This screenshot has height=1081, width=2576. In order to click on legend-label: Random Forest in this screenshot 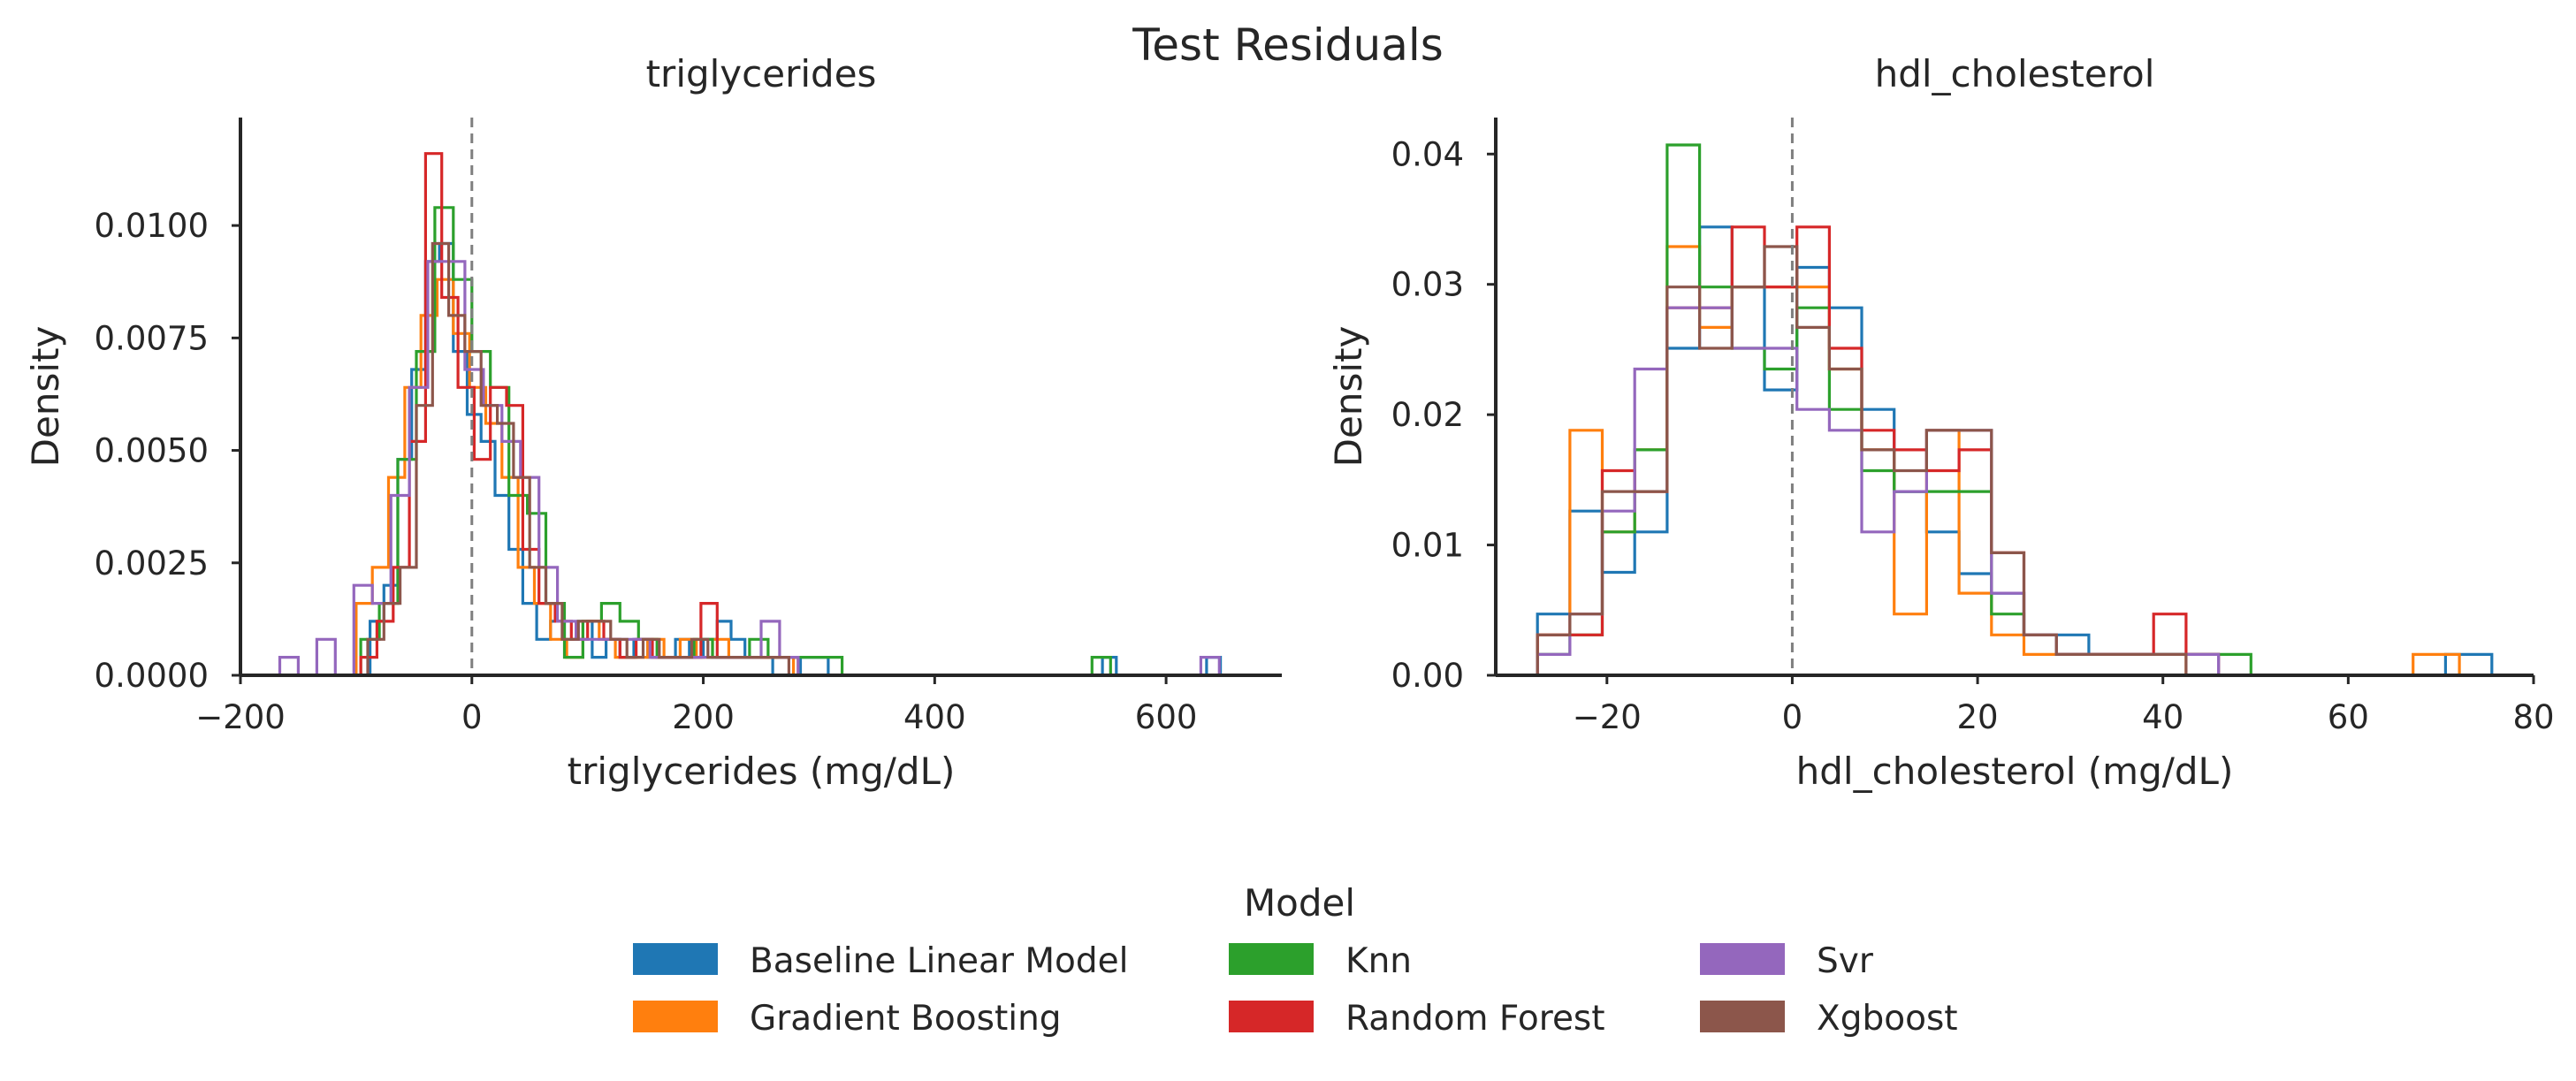, I will do `click(1475, 1019)`.